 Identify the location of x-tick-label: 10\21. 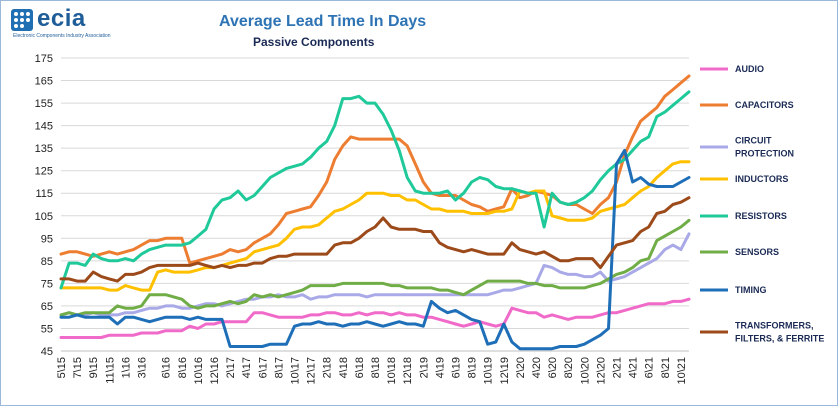
(682, 371).